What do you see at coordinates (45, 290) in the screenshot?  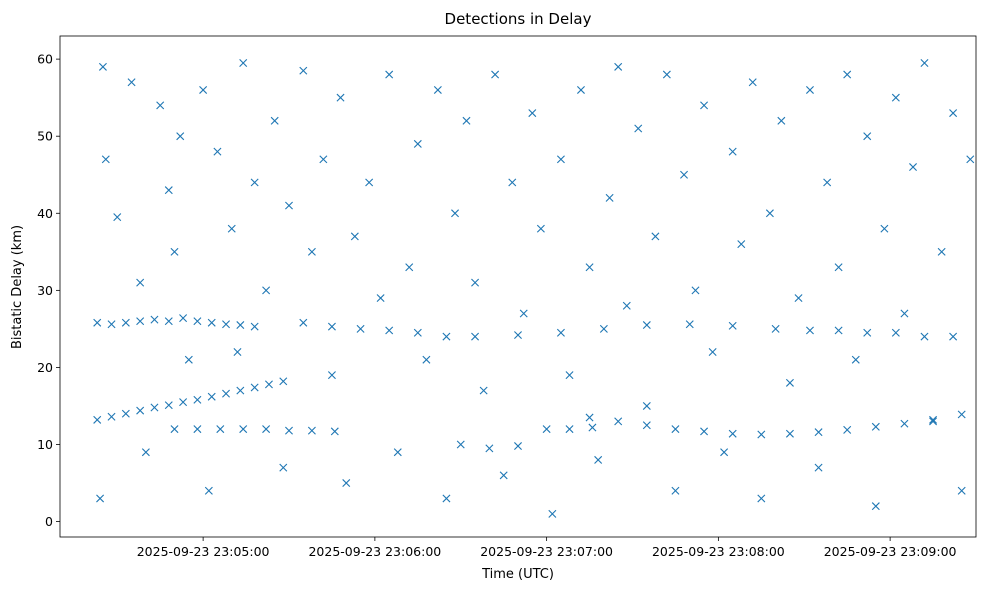 I see `y-tick-label: 30` at bounding box center [45, 290].